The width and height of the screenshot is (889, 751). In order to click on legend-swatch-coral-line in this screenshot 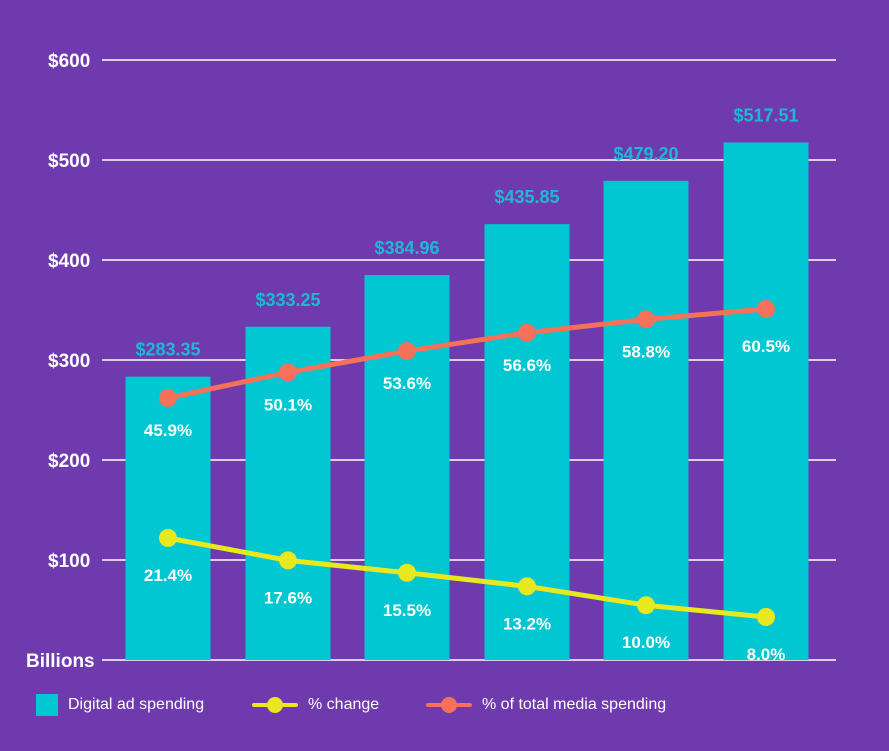, I will do `click(449, 705)`.